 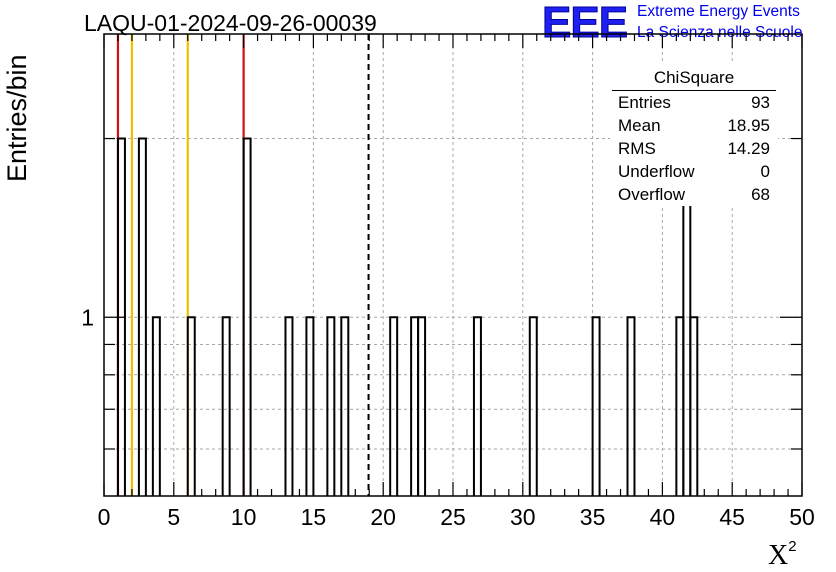 I want to click on stats-row-rms: RMS 14.29, so click(x=694, y=148).